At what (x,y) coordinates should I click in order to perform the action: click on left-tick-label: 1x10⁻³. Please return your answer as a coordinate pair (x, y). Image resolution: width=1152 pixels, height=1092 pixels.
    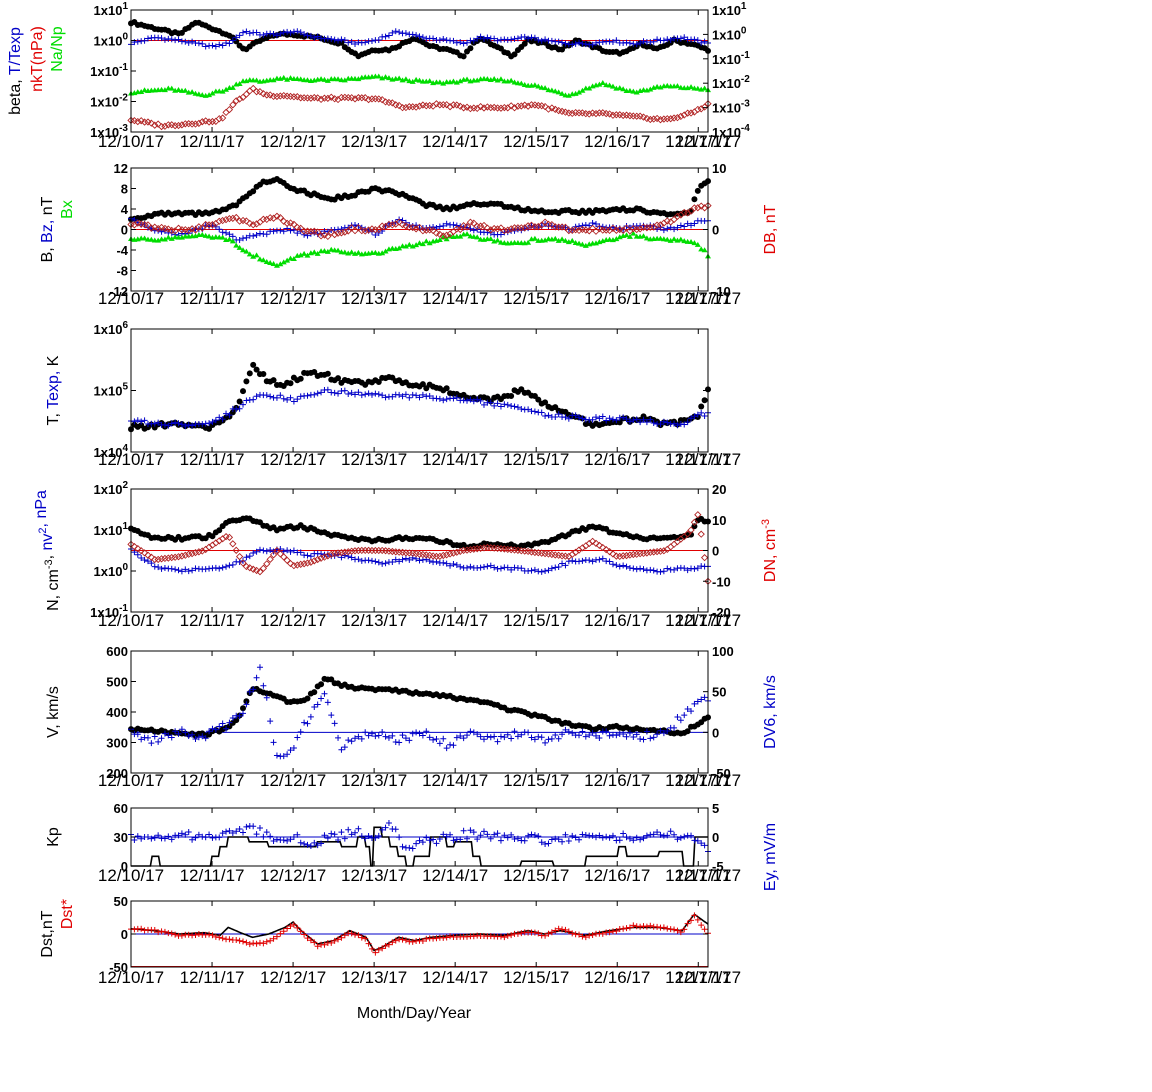
    Looking at the image, I should click on (109, 131).